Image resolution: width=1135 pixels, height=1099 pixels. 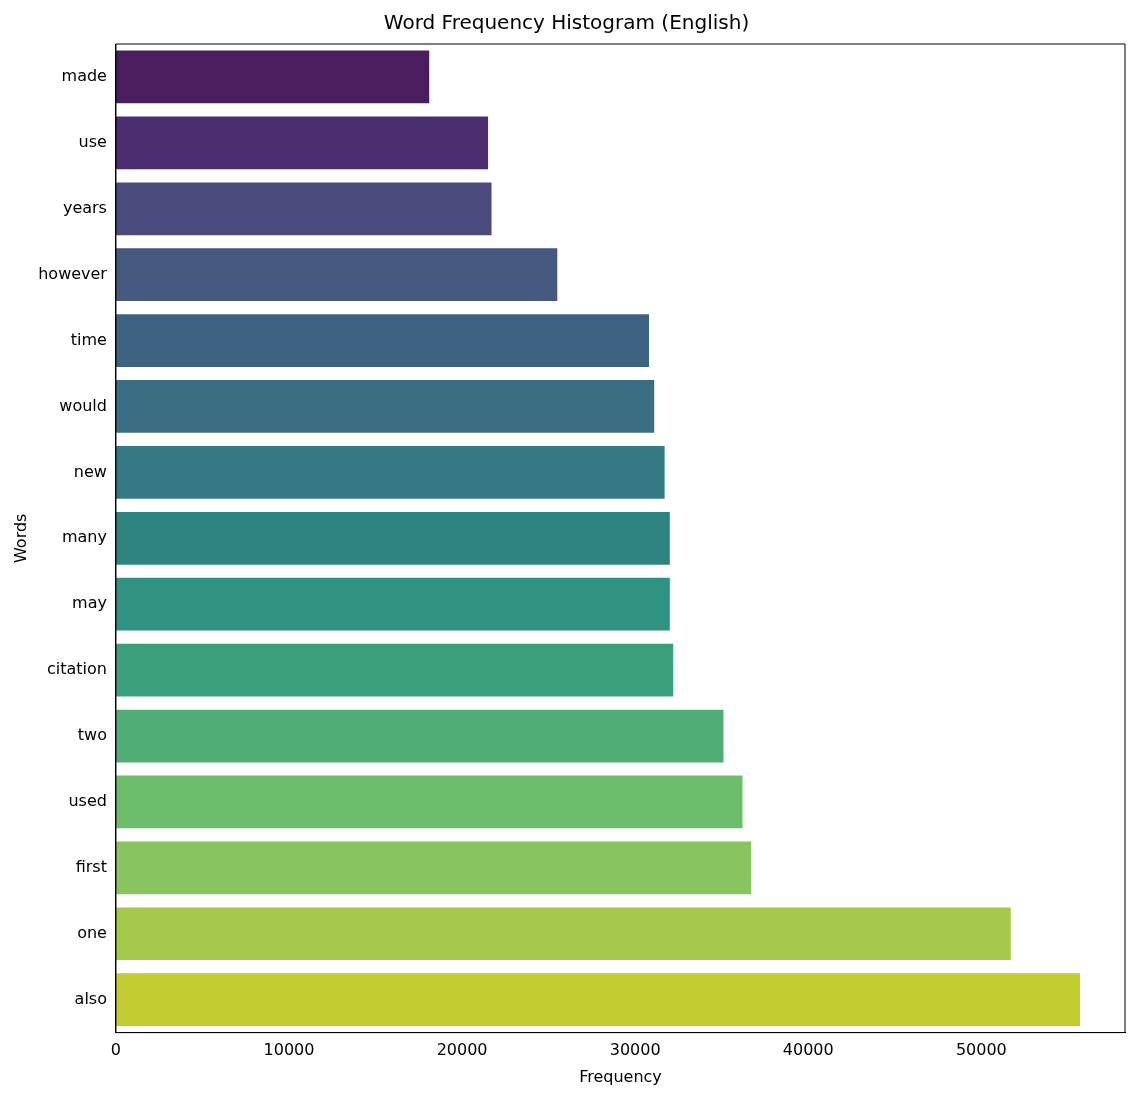 What do you see at coordinates (84, 537) in the screenshot?
I see `y-tick-label: many` at bounding box center [84, 537].